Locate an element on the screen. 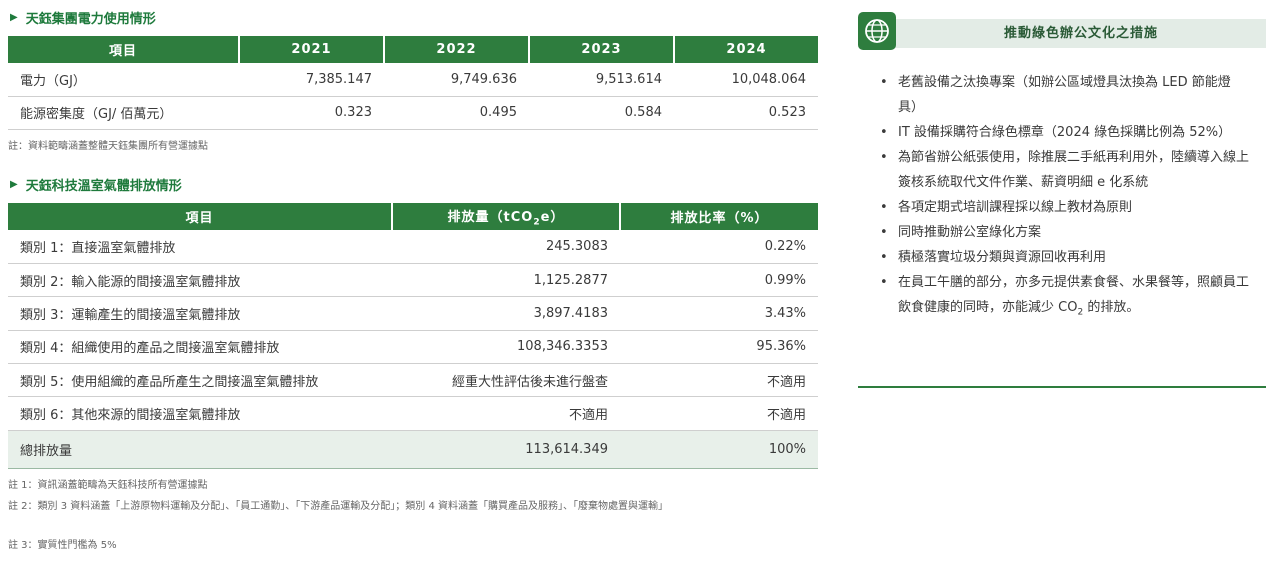 The width and height of the screenshot is (1272, 561). table-header-row: 項目 排放量（tCO2e） 排放比率（%） is located at coordinates (413, 216).